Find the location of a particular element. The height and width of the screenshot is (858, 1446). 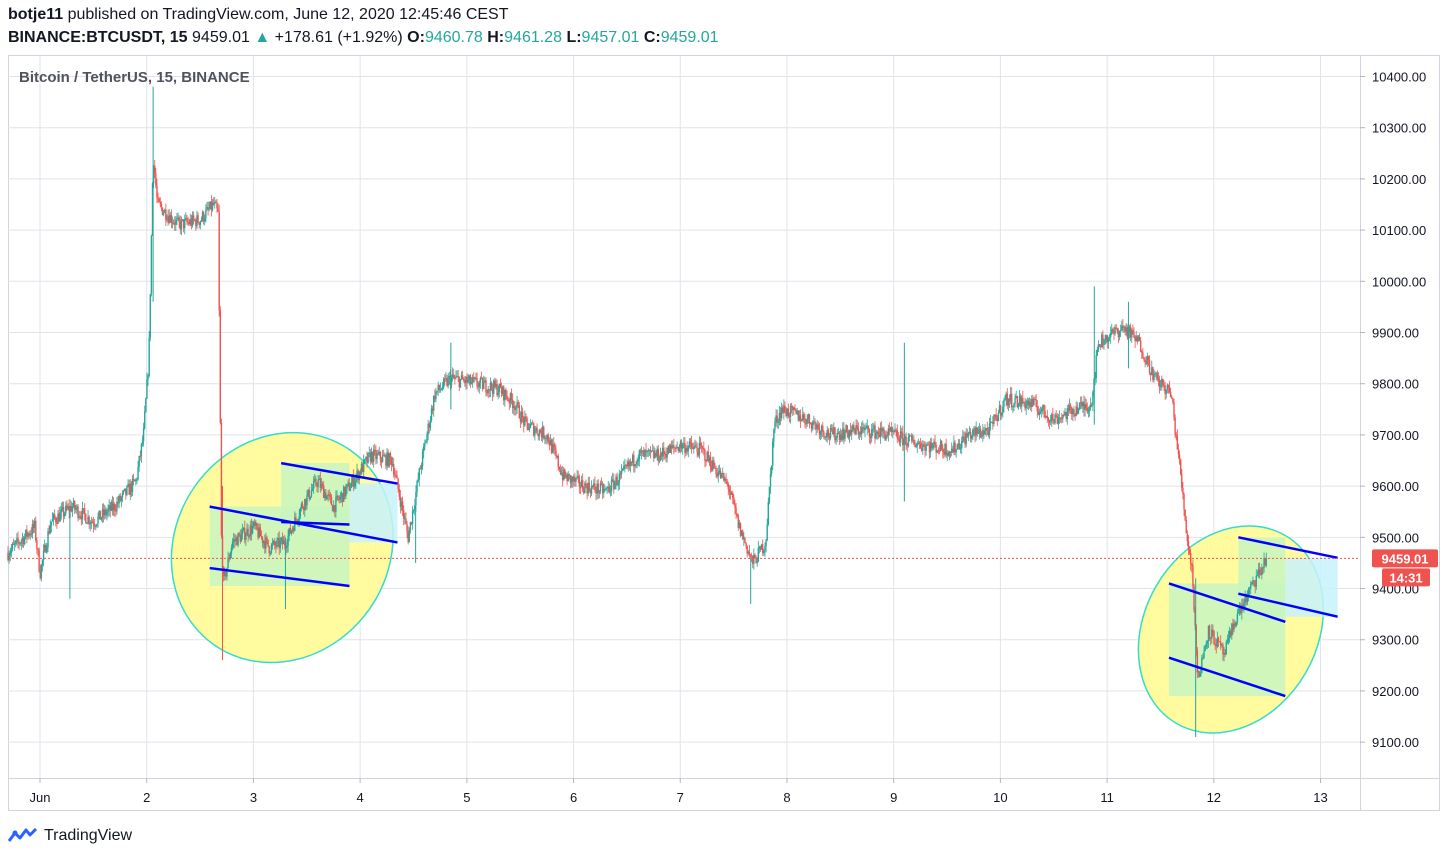

y-tick-label: 9900.00 is located at coordinates (1395, 333).